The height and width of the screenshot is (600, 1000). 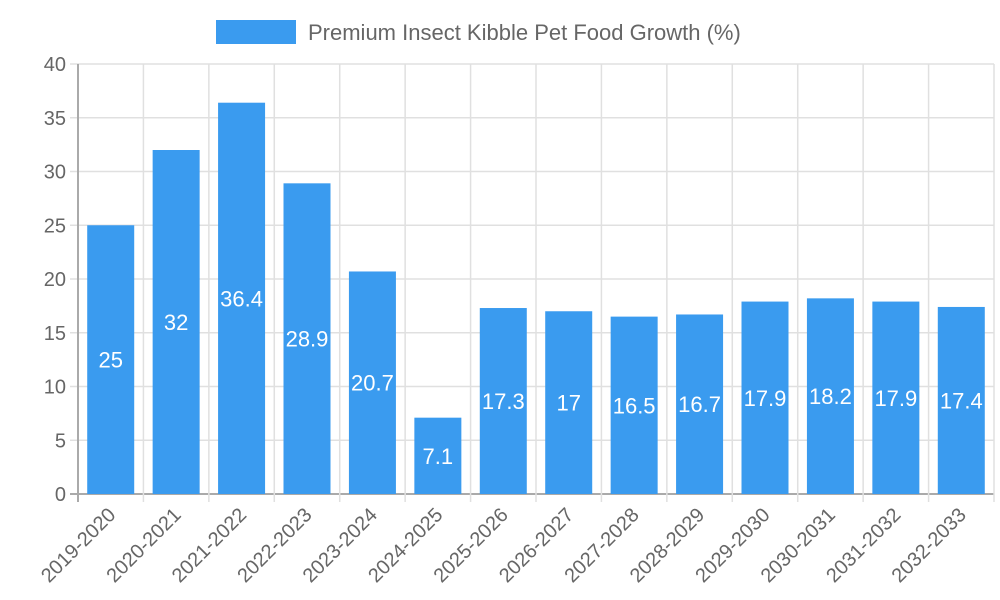 I want to click on legend-swatch, so click(x=256, y=32).